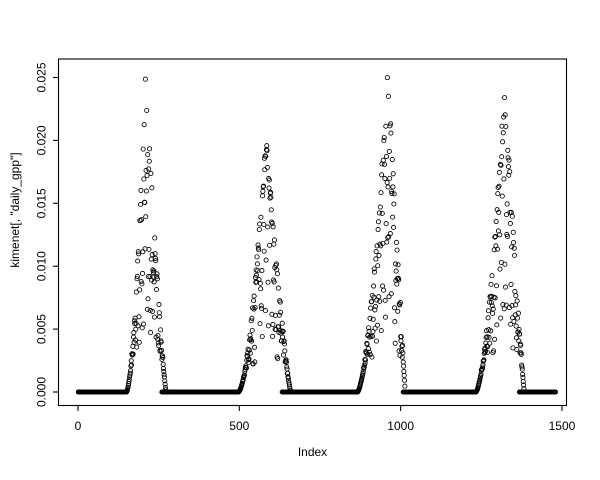 This screenshot has width=600, height=480. What do you see at coordinates (42, 203) in the screenshot?
I see `y-tick-label: 0.015` at bounding box center [42, 203].